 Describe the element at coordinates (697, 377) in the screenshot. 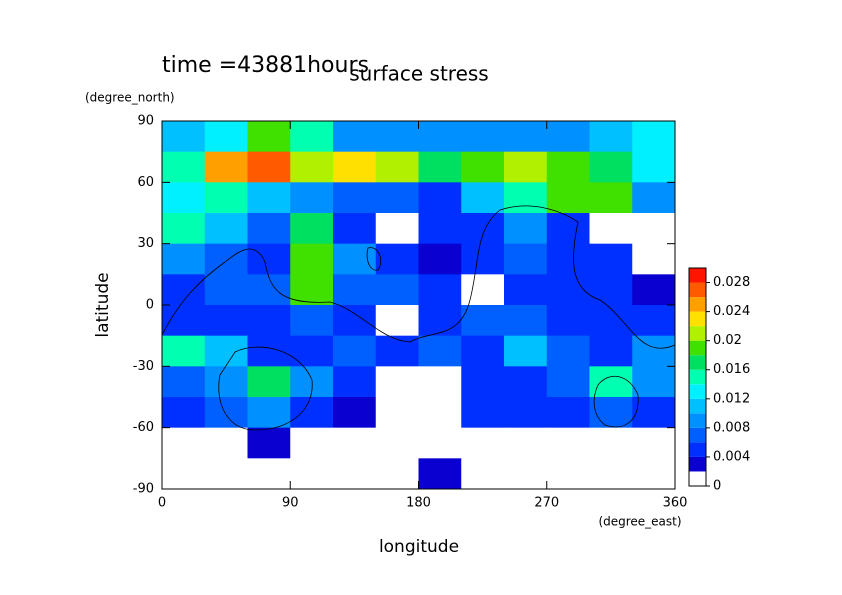

I see `colorbar-frame` at that location.